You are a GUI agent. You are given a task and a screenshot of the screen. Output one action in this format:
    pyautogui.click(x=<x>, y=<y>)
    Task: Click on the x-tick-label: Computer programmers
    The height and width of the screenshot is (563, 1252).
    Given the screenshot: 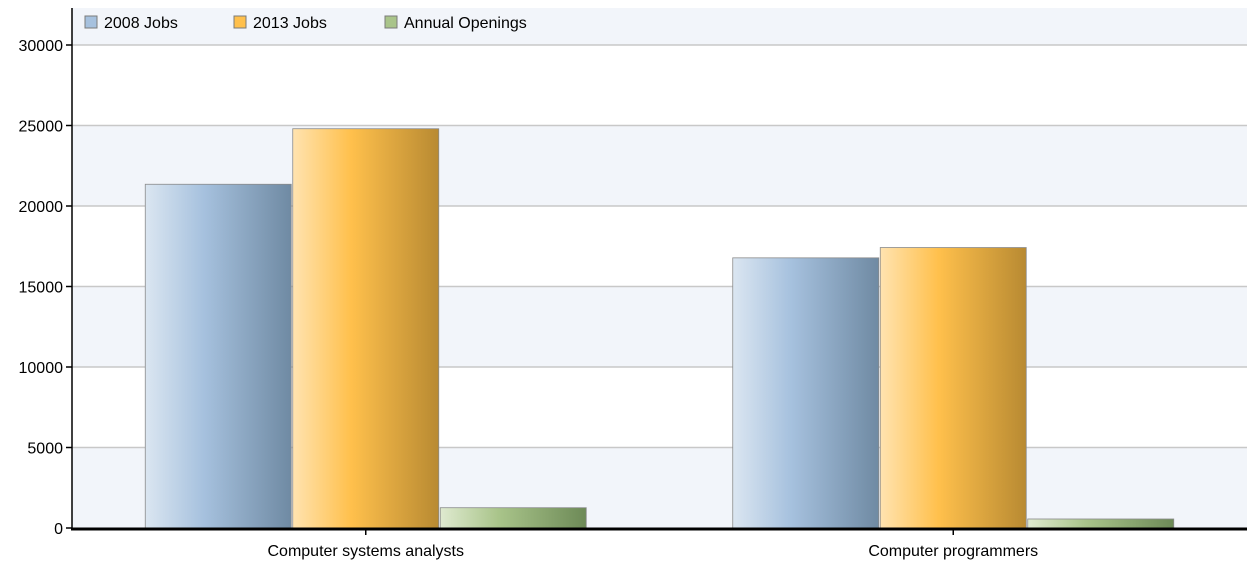 What is the action you would take?
    pyautogui.click(x=953, y=551)
    